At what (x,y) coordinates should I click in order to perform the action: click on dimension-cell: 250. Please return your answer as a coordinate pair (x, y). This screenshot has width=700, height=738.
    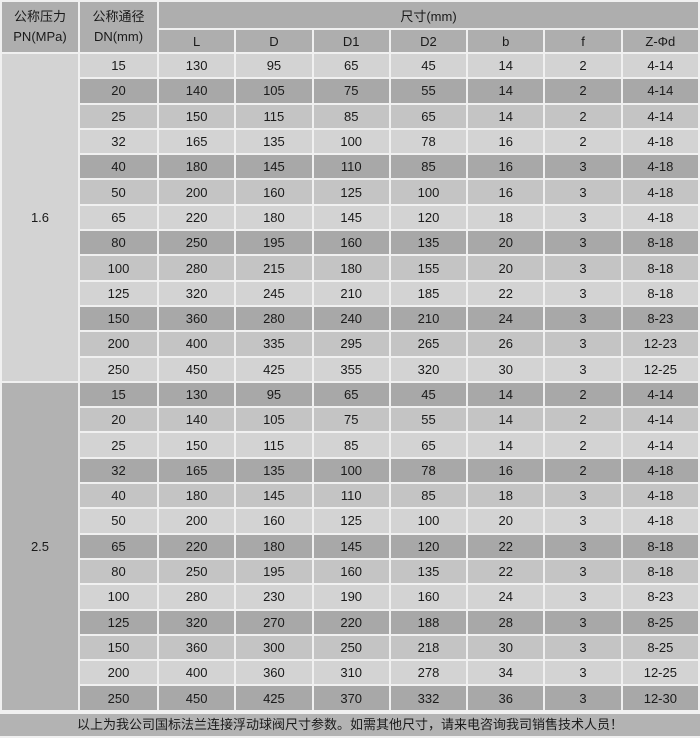
    Looking at the image, I should click on (351, 647).